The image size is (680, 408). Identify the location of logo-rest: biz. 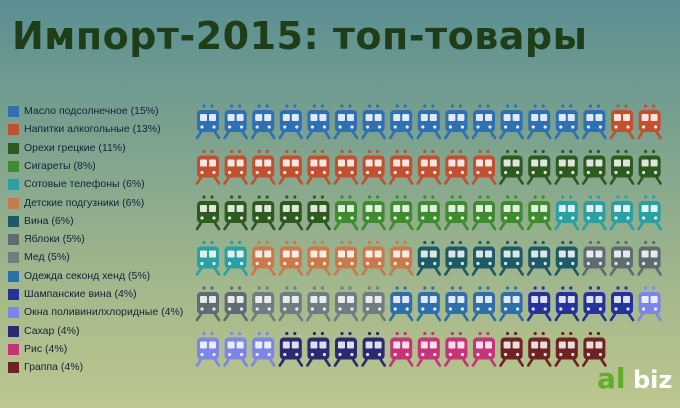
(653, 380).